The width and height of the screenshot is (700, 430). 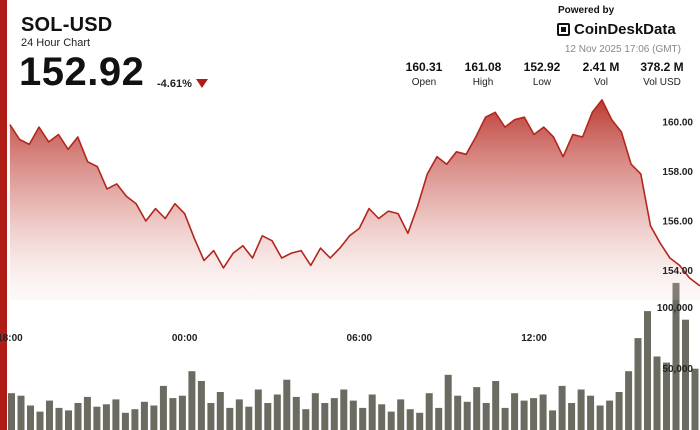 What do you see at coordinates (483, 67) in the screenshot?
I see `stat-value: 161.08` at bounding box center [483, 67].